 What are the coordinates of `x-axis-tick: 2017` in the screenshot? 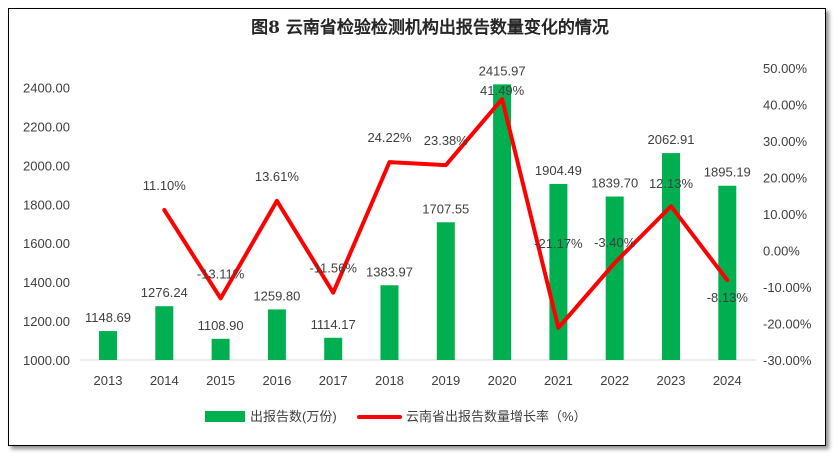 It's located at (333, 380).